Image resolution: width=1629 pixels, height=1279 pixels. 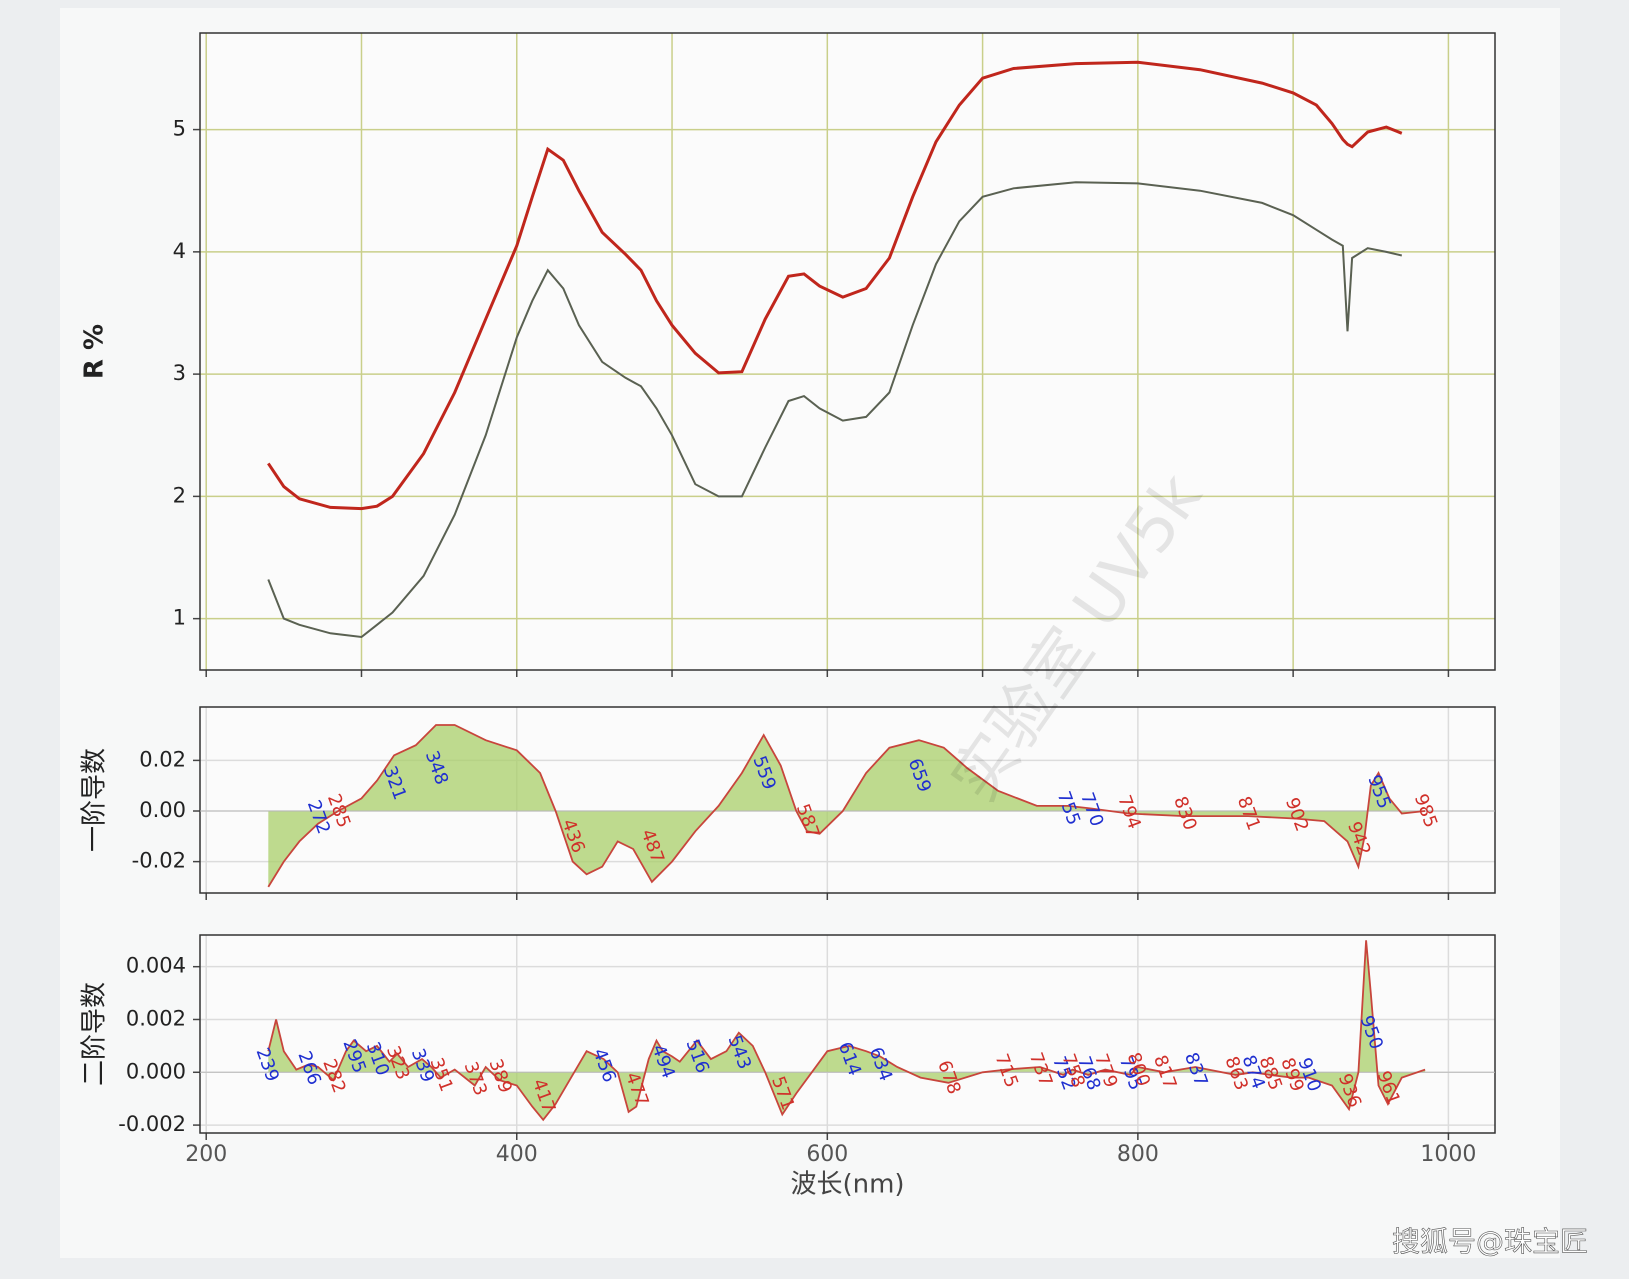 What do you see at coordinates (95, 351) in the screenshot?
I see `y-axis-label: R %` at bounding box center [95, 351].